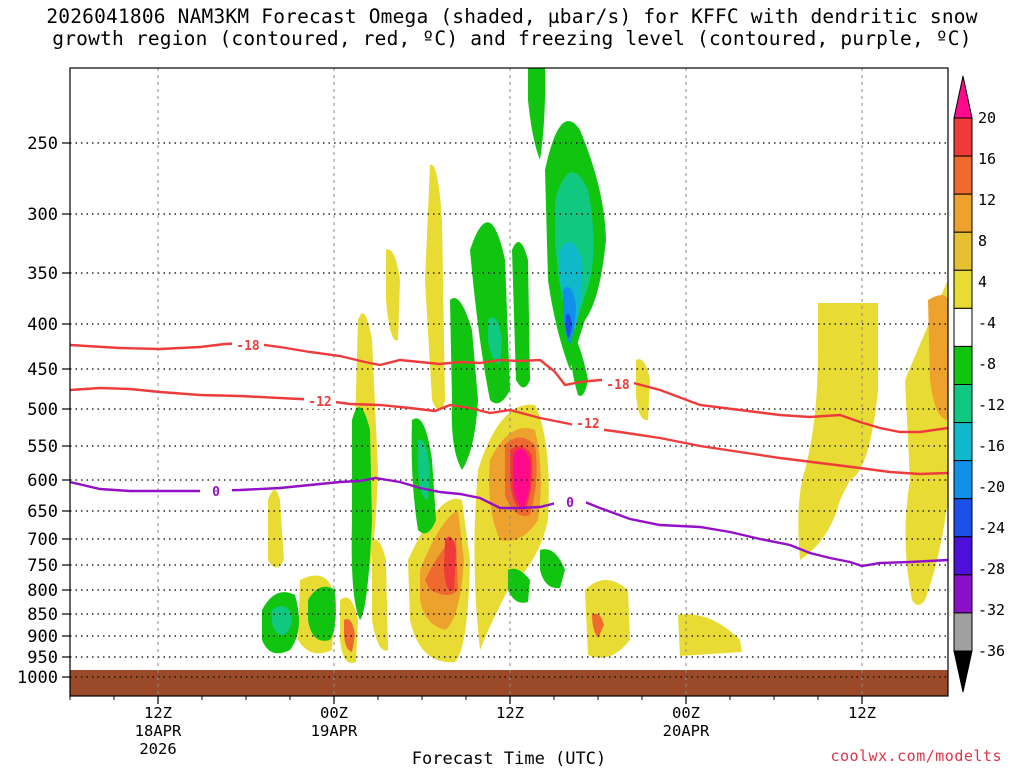 This screenshot has width=1024, height=768. What do you see at coordinates (570, 503) in the screenshot?
I see `contour-label-0-1: 0` at bounding box center [570, 503].